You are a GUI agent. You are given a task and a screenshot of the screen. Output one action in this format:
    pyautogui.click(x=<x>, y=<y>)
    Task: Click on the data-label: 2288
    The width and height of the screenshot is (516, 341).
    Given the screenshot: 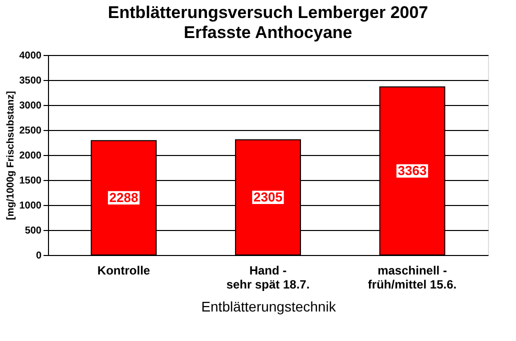 What is the action you would take?
    pyautogui.click(x=123, y=197)
    